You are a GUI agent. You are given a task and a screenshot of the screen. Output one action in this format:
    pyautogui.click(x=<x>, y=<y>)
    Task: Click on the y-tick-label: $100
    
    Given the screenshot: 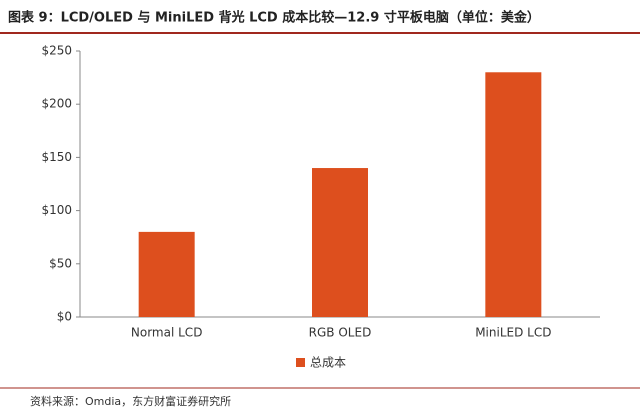 What is the action you would take?
    pyautogui.click(x=56, y=210)
    